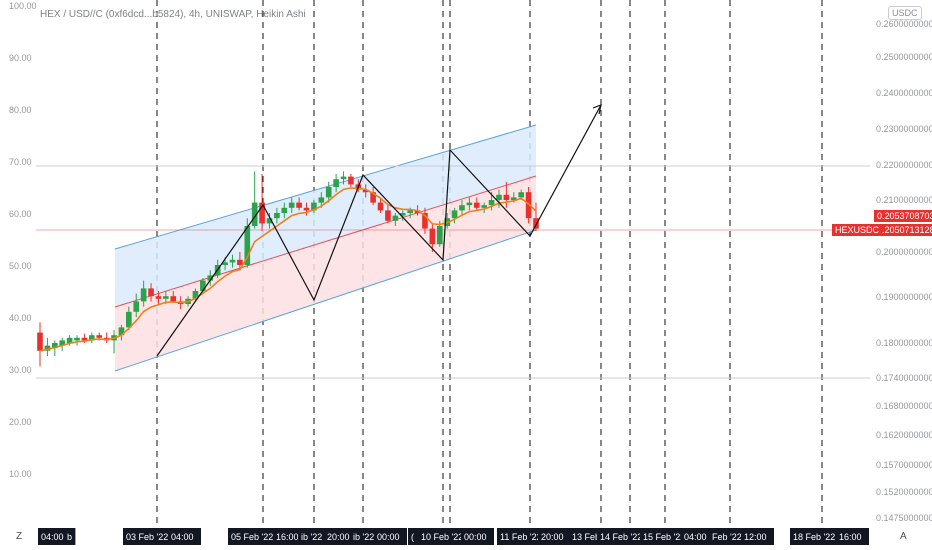 Image resolution: width=932 pixels, height=550 pixels. I want to click on price-tag-last: 0.2050713128, so click(903, 230).